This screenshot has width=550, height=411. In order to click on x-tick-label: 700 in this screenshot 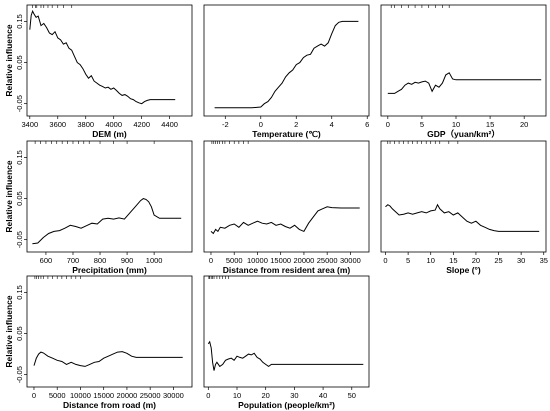, I will do `click(73, 260)`.